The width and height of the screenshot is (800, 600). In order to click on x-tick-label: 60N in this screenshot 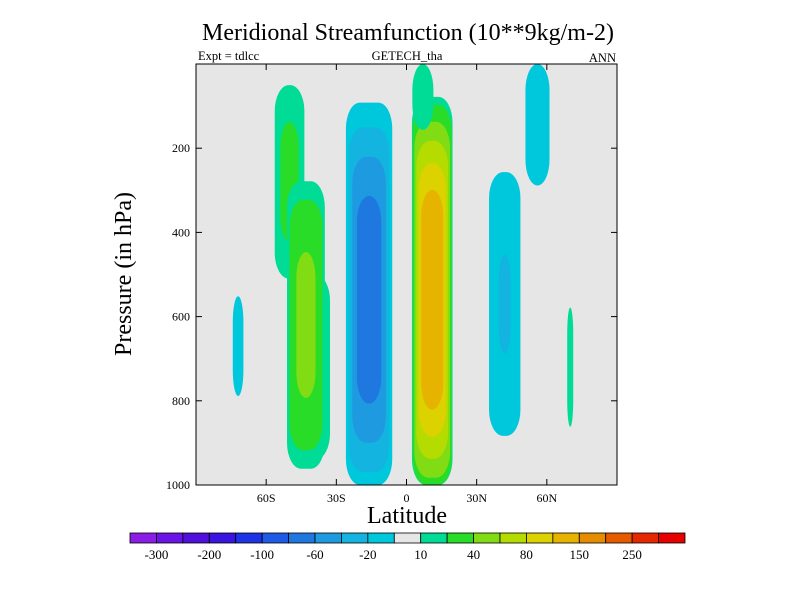, I will do `click(546, 498)`.